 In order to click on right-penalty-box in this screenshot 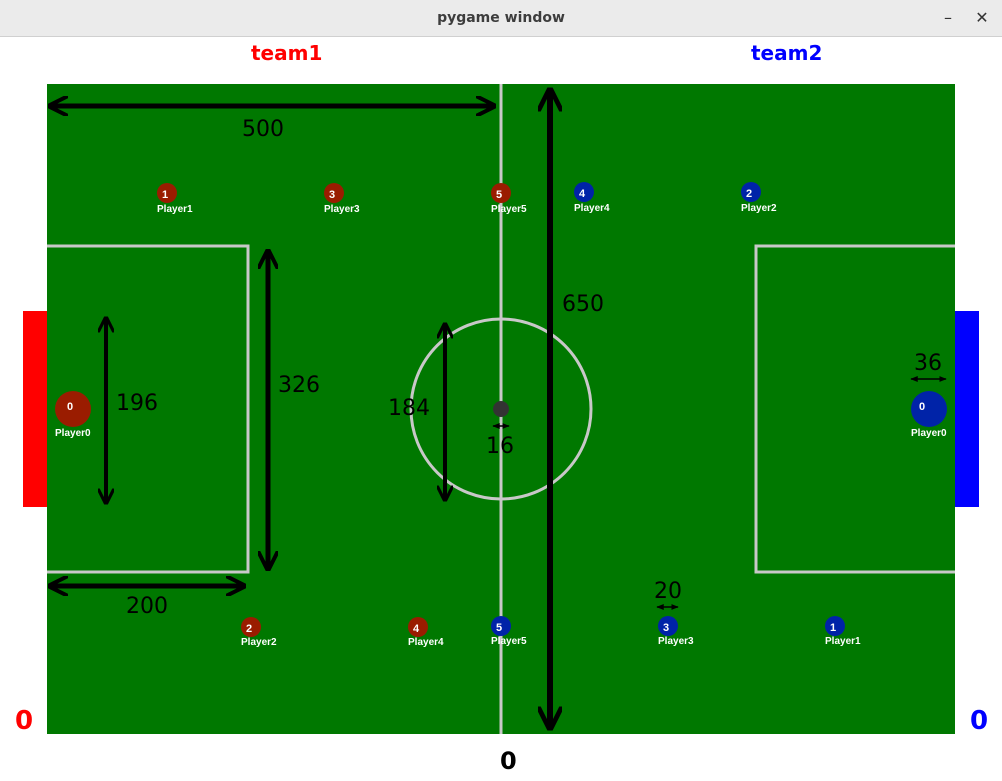, I will do `click(854, 409)`.